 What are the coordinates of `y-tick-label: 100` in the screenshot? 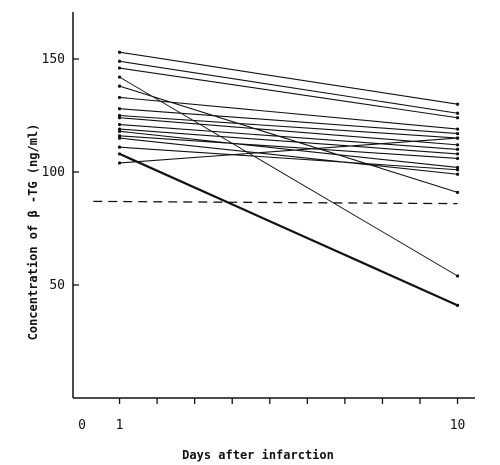 It's located at (53, 172).